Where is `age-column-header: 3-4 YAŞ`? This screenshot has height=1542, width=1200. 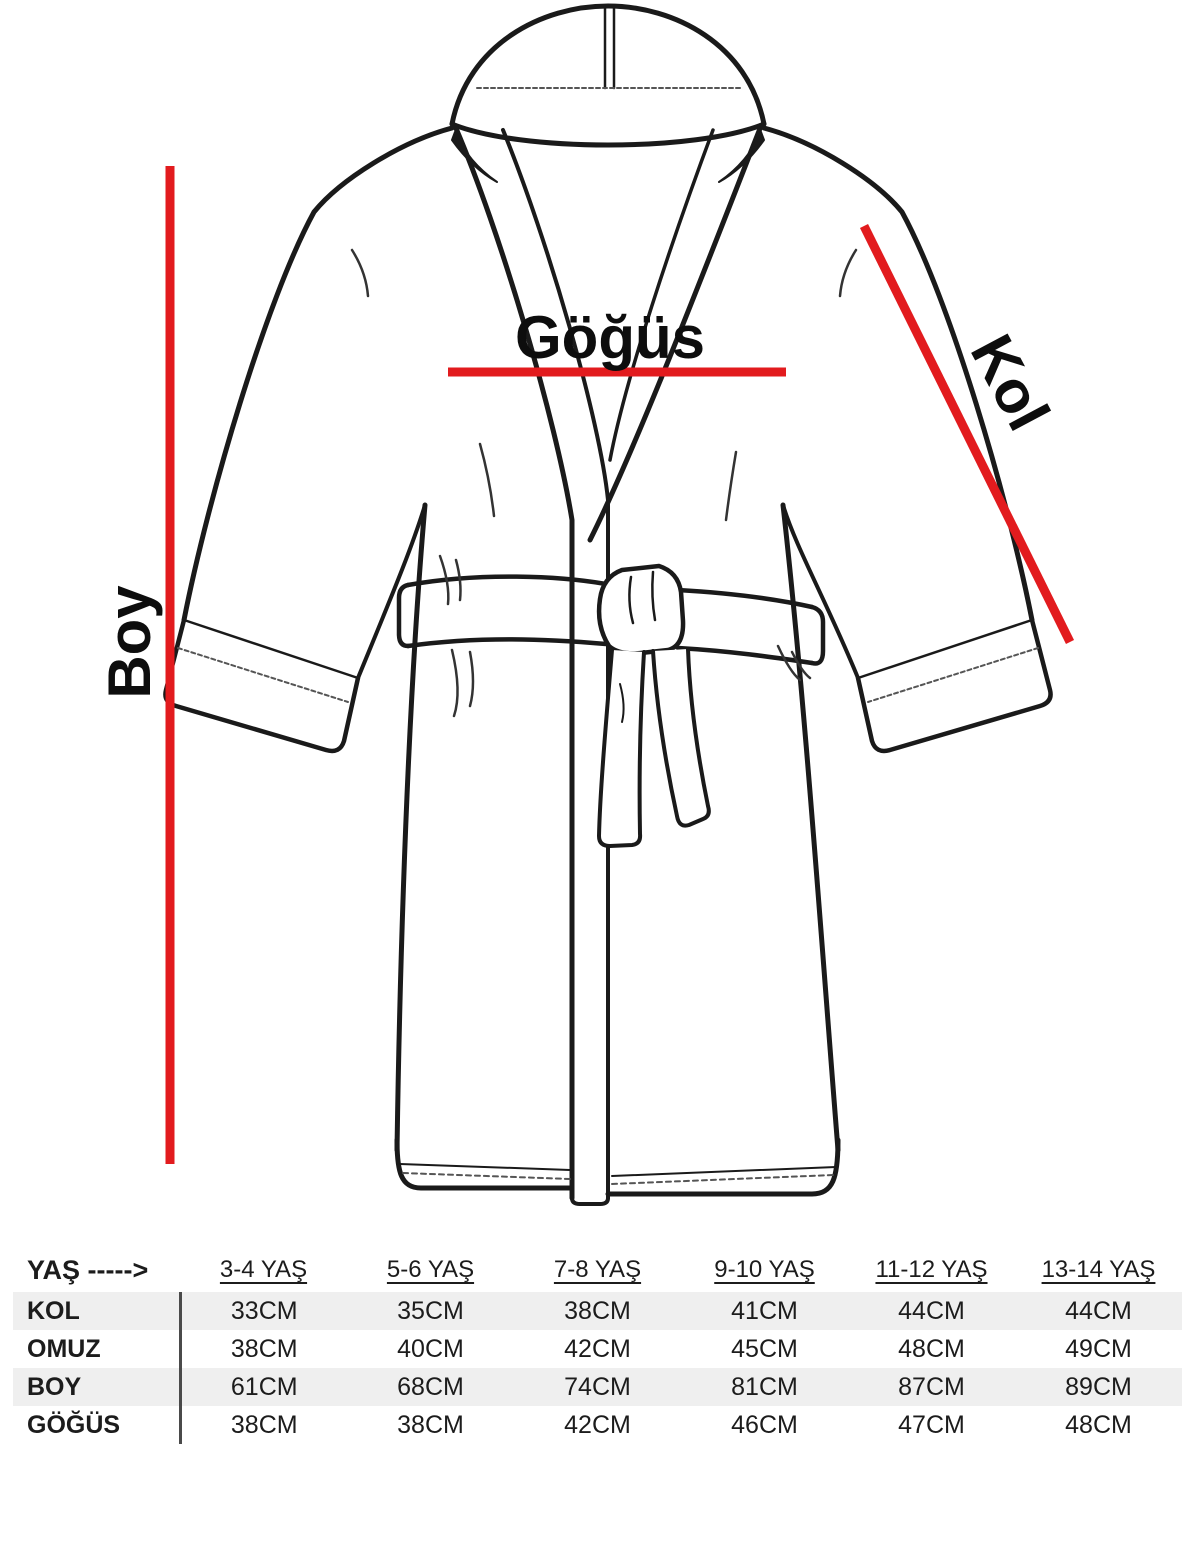
age-column-header: 3-4 YAŞ is located at coordinates (263, 1269).